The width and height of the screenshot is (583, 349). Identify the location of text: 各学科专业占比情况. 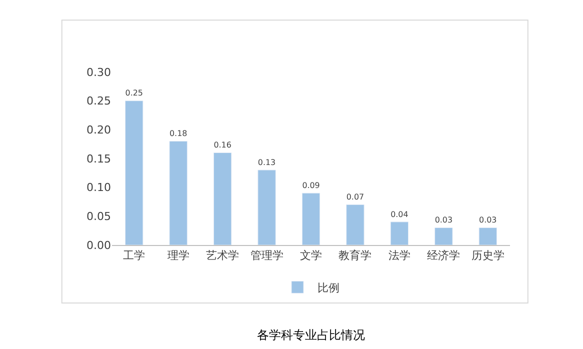
(311, 335).